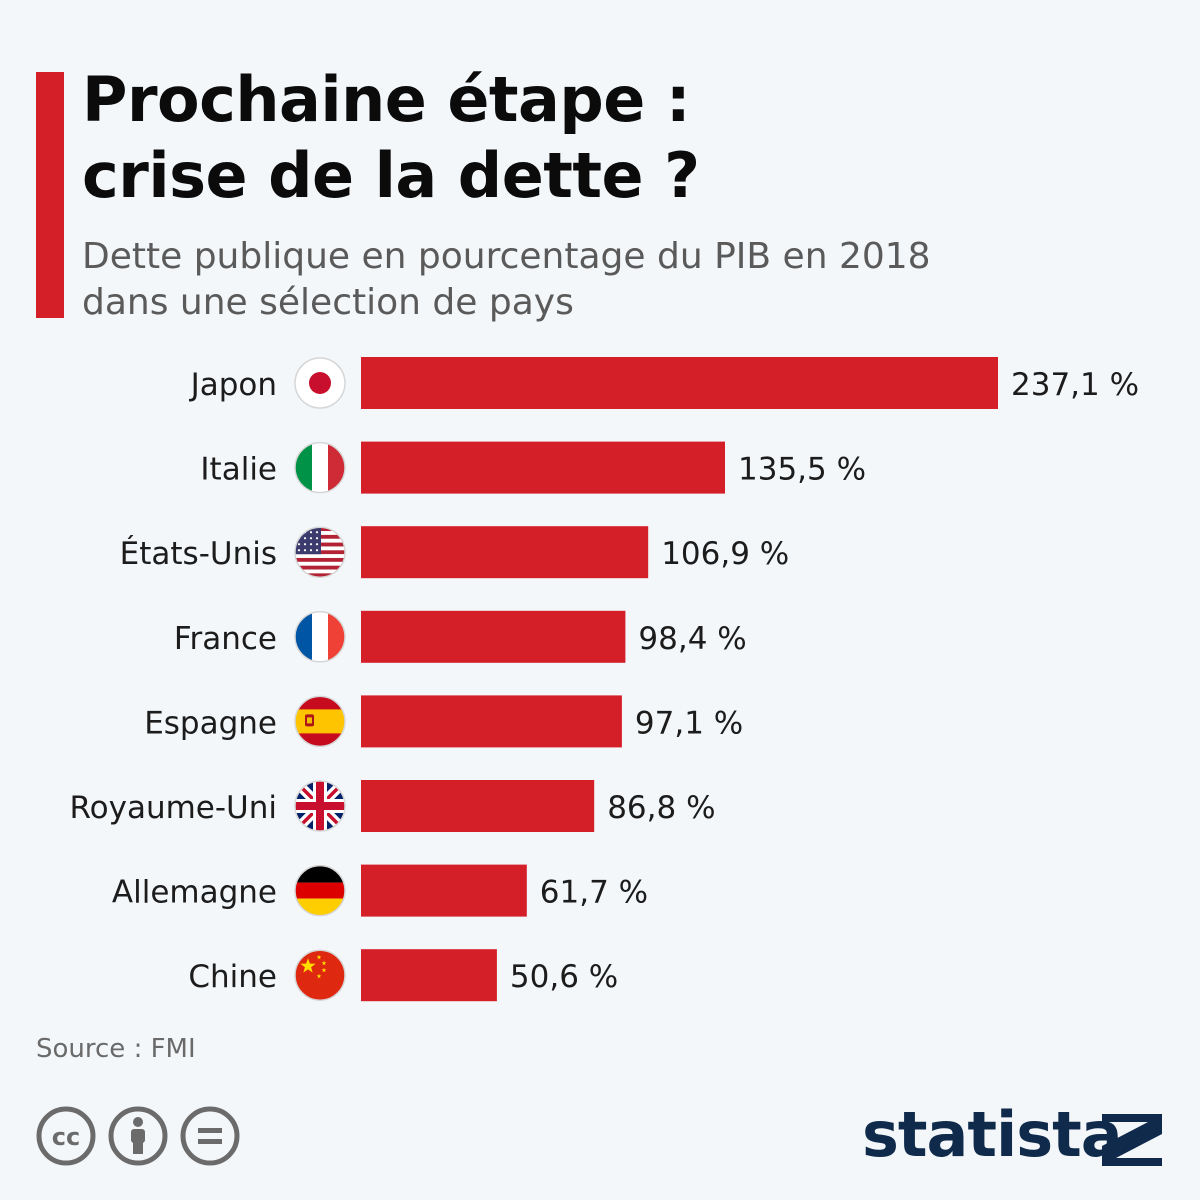 This screenshot has width=1200, height=1200. Describe the element at coordinates (233, 385) in the screenshot. I see `category-label-japon: Japon` at that location.